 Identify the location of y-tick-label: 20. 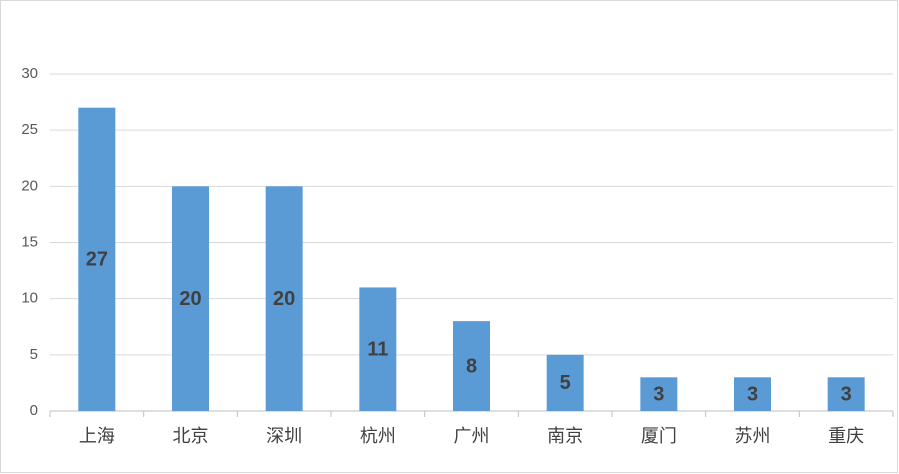
(29, 185).